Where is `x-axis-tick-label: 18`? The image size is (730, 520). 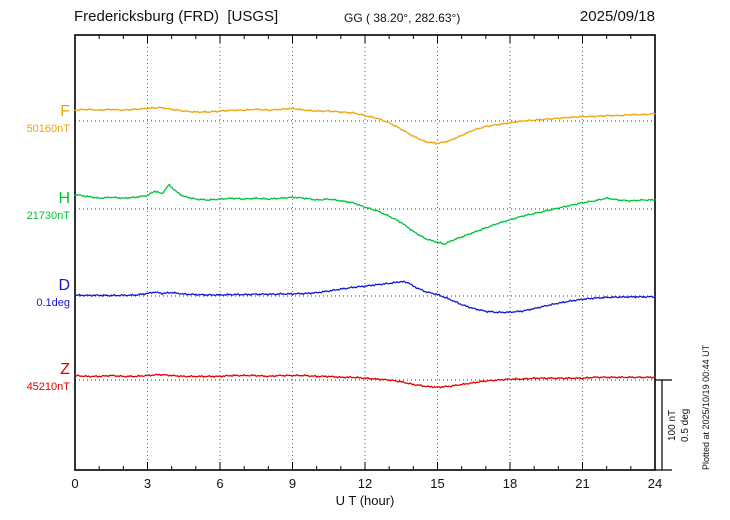
x-axis-tick-label: 18 is located at coordinates (510, 483).